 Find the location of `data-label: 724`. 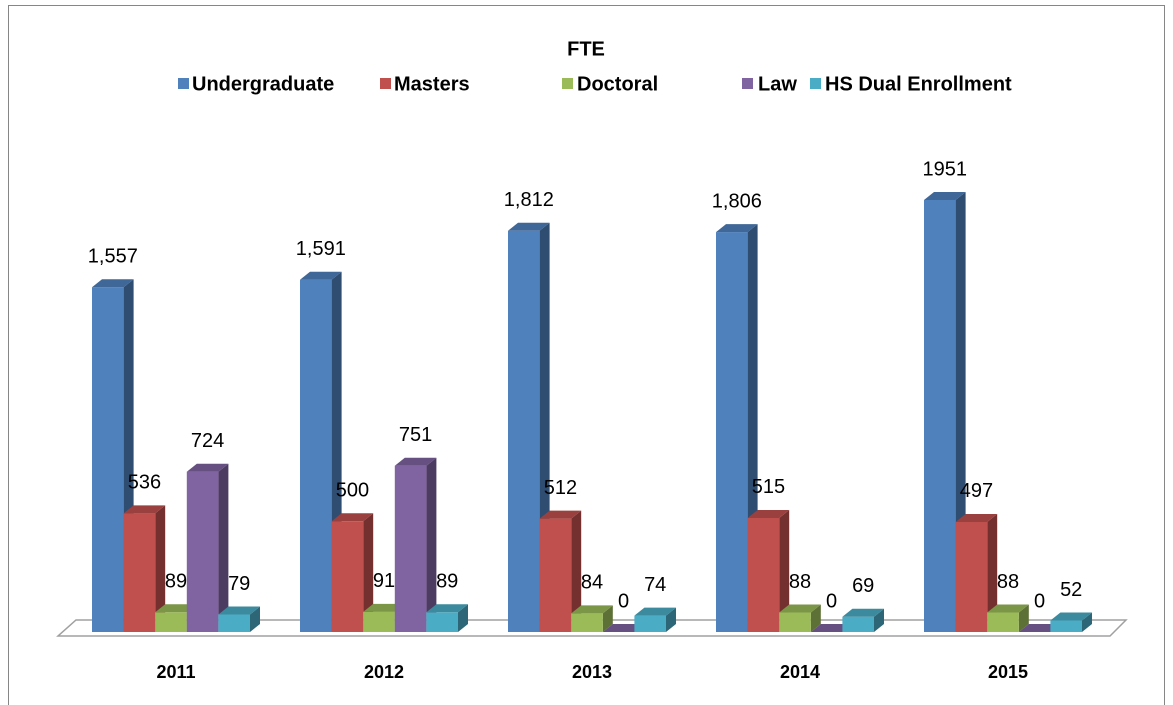

data-label: 724 is located at coordinates (207, 441).